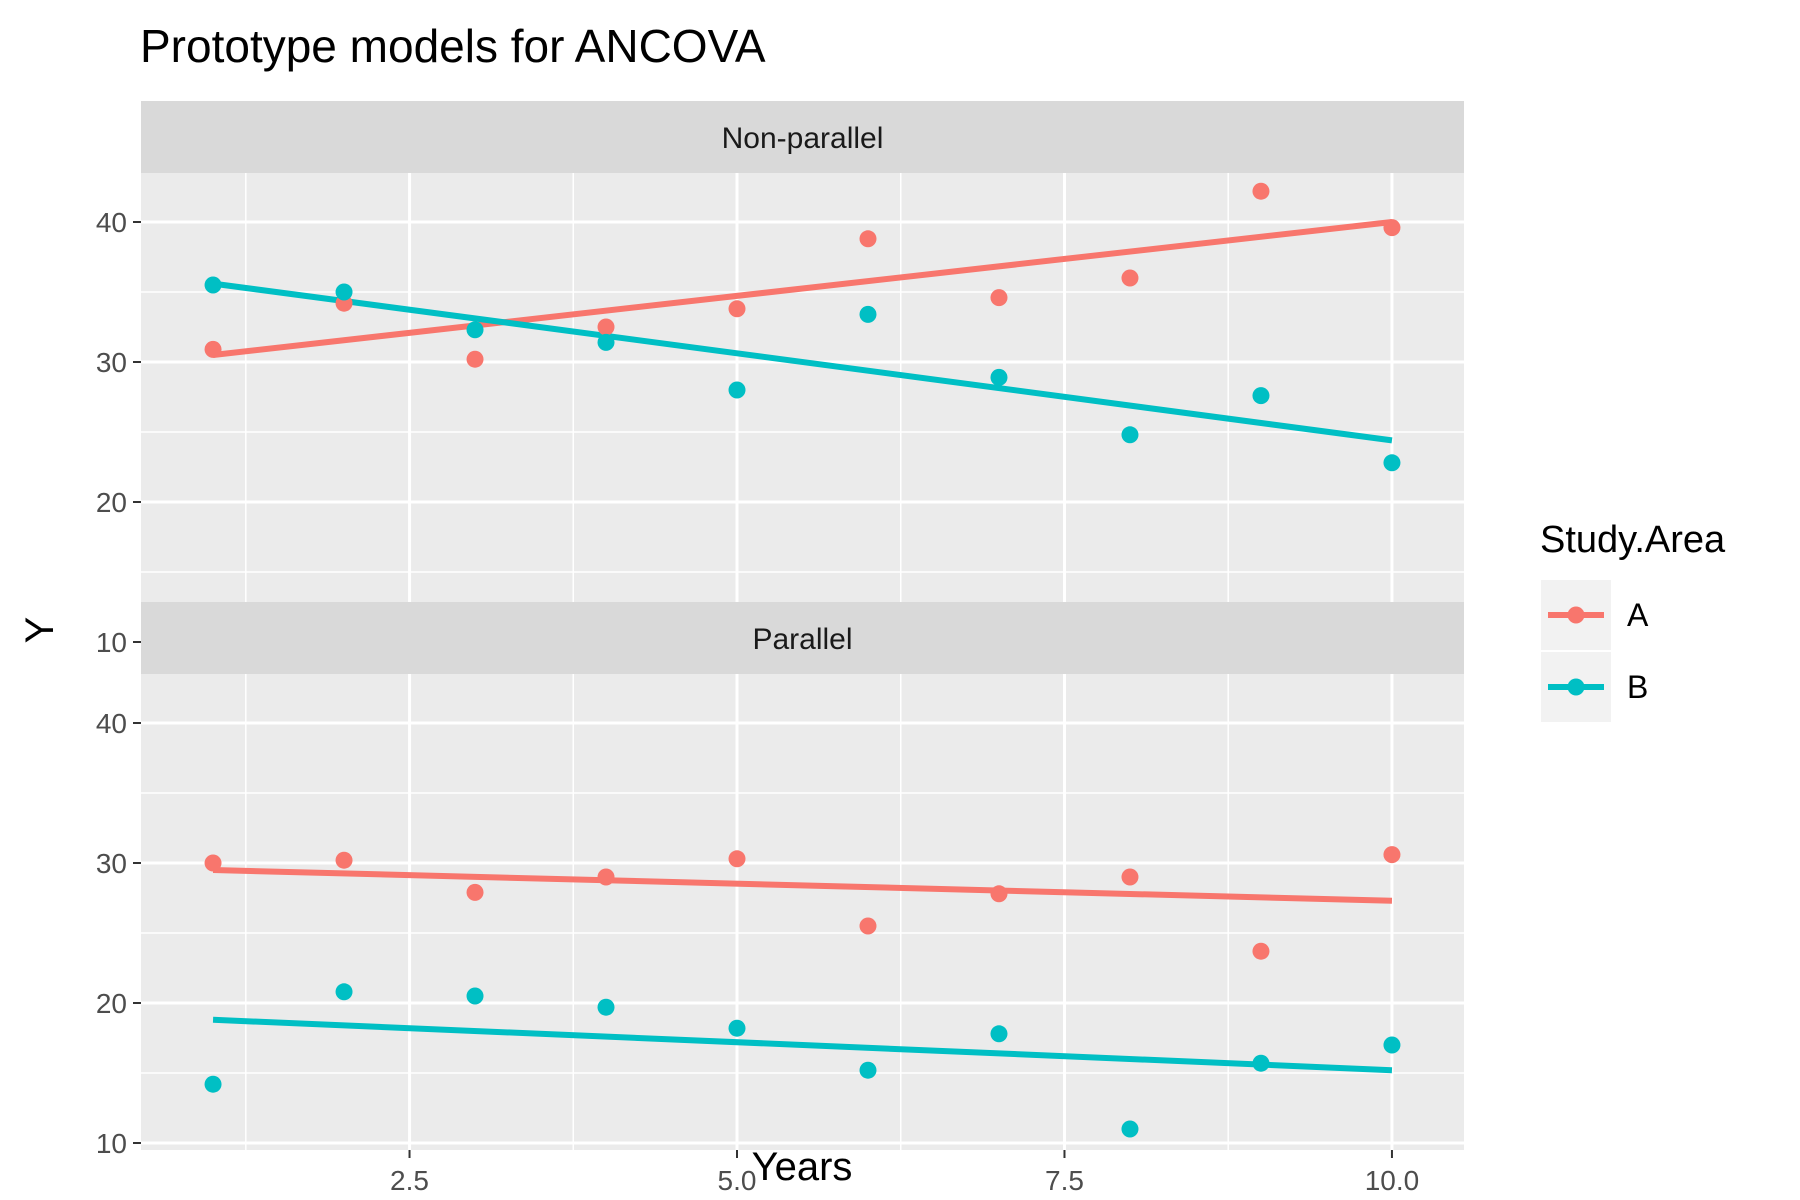 Image resolution: width=1800 pixels, height=1200 pixels. I want to click on facet-strip-label: Non-parallel, so click(803, 138).